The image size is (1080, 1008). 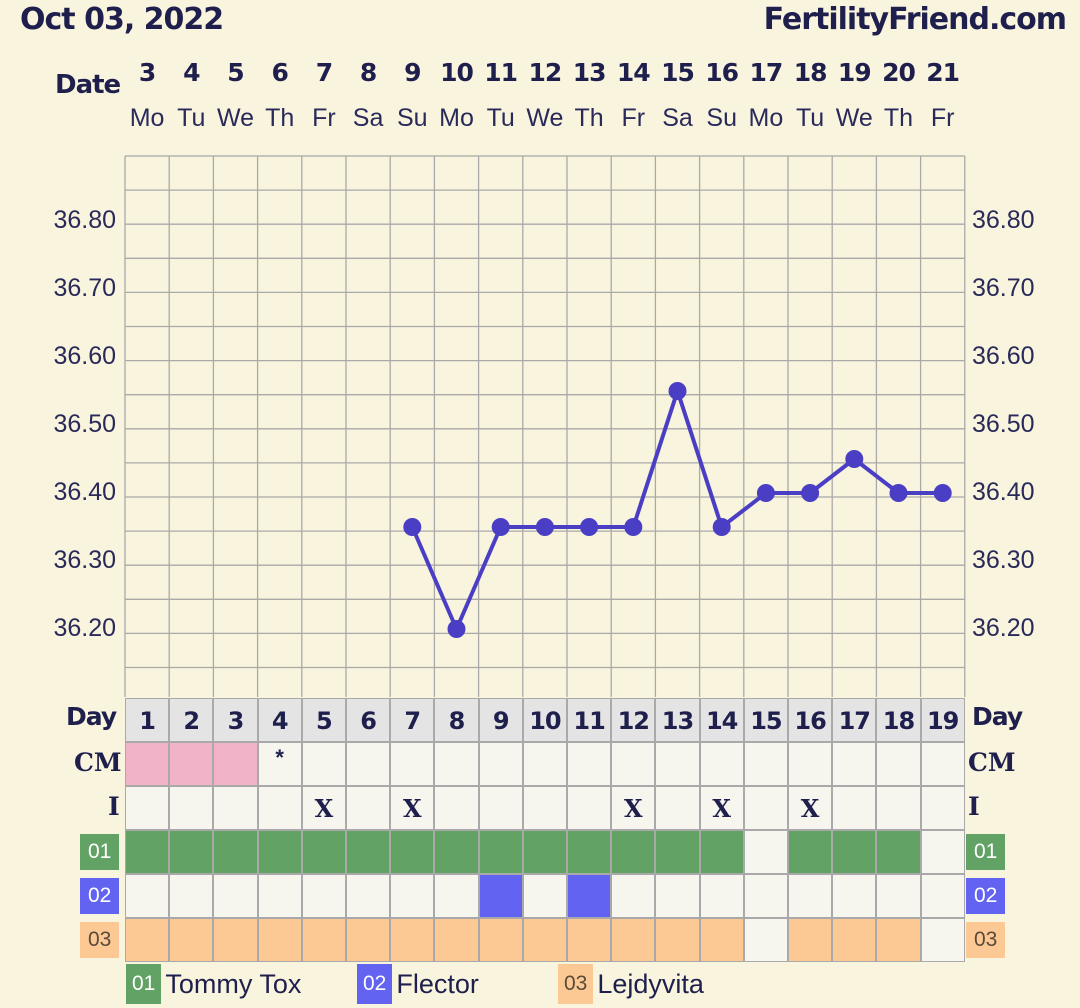 What do you see at coordinates (412, 72) in the screenshot?
I see `date-number: 9` at bounding box center [412, 72].